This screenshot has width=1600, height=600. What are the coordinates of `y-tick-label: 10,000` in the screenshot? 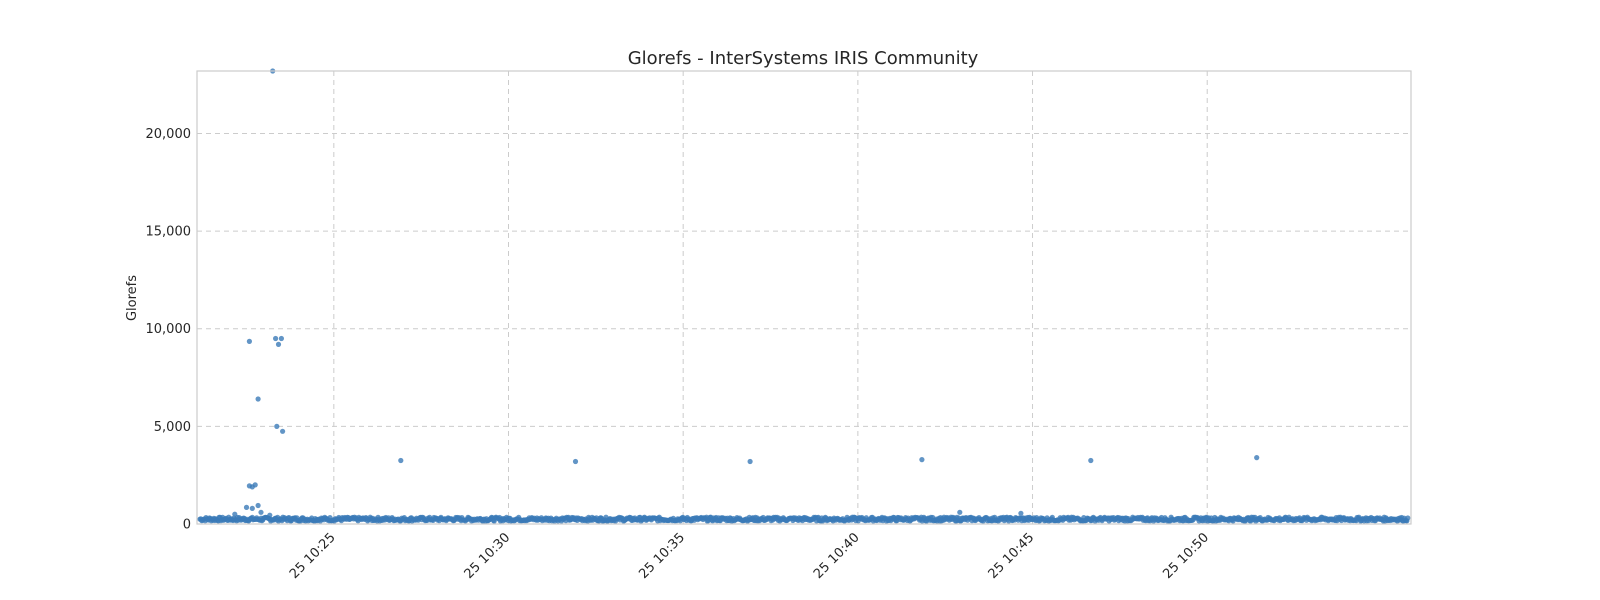 It's located at (169, 329).